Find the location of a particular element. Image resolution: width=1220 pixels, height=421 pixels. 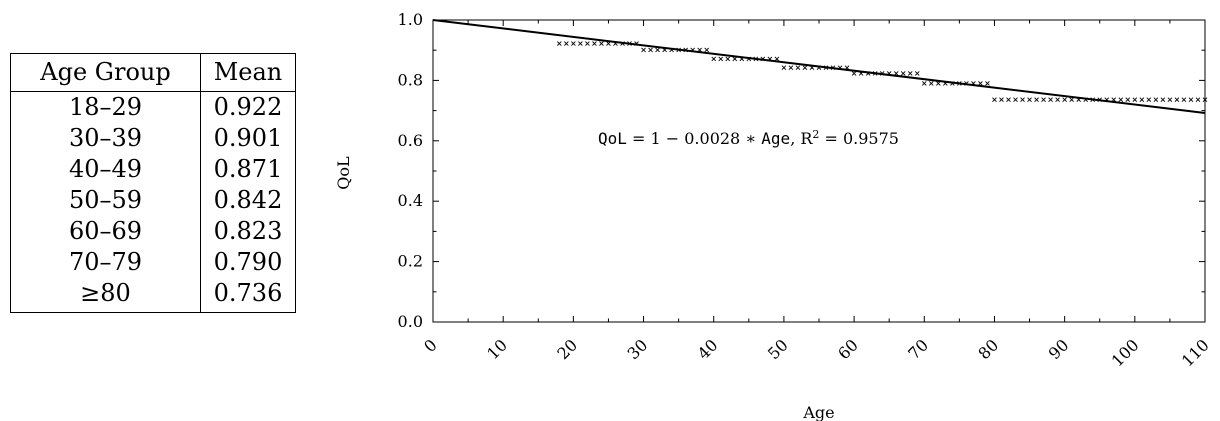

table-cell-age-group: 18–29 is located at coordinates (105, 107).